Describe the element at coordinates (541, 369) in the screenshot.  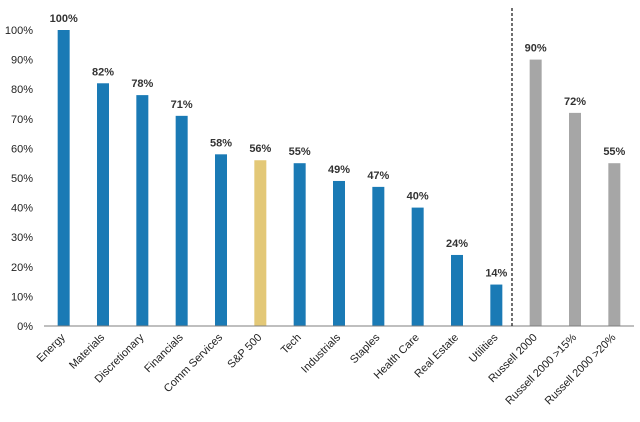
I see `x-tick-label: Russell 2000 >15%` at that location.